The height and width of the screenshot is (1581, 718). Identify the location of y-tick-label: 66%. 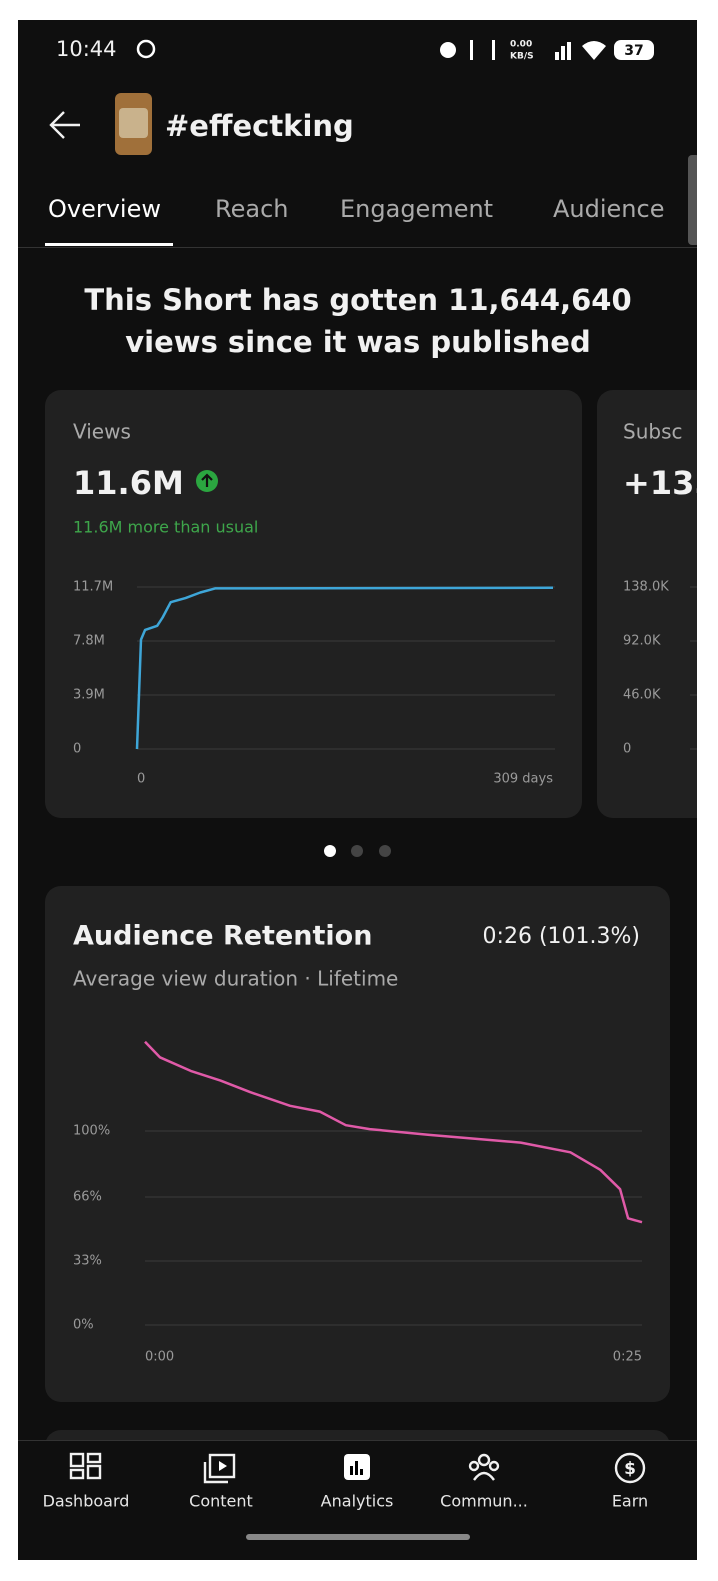
(87, 1196).